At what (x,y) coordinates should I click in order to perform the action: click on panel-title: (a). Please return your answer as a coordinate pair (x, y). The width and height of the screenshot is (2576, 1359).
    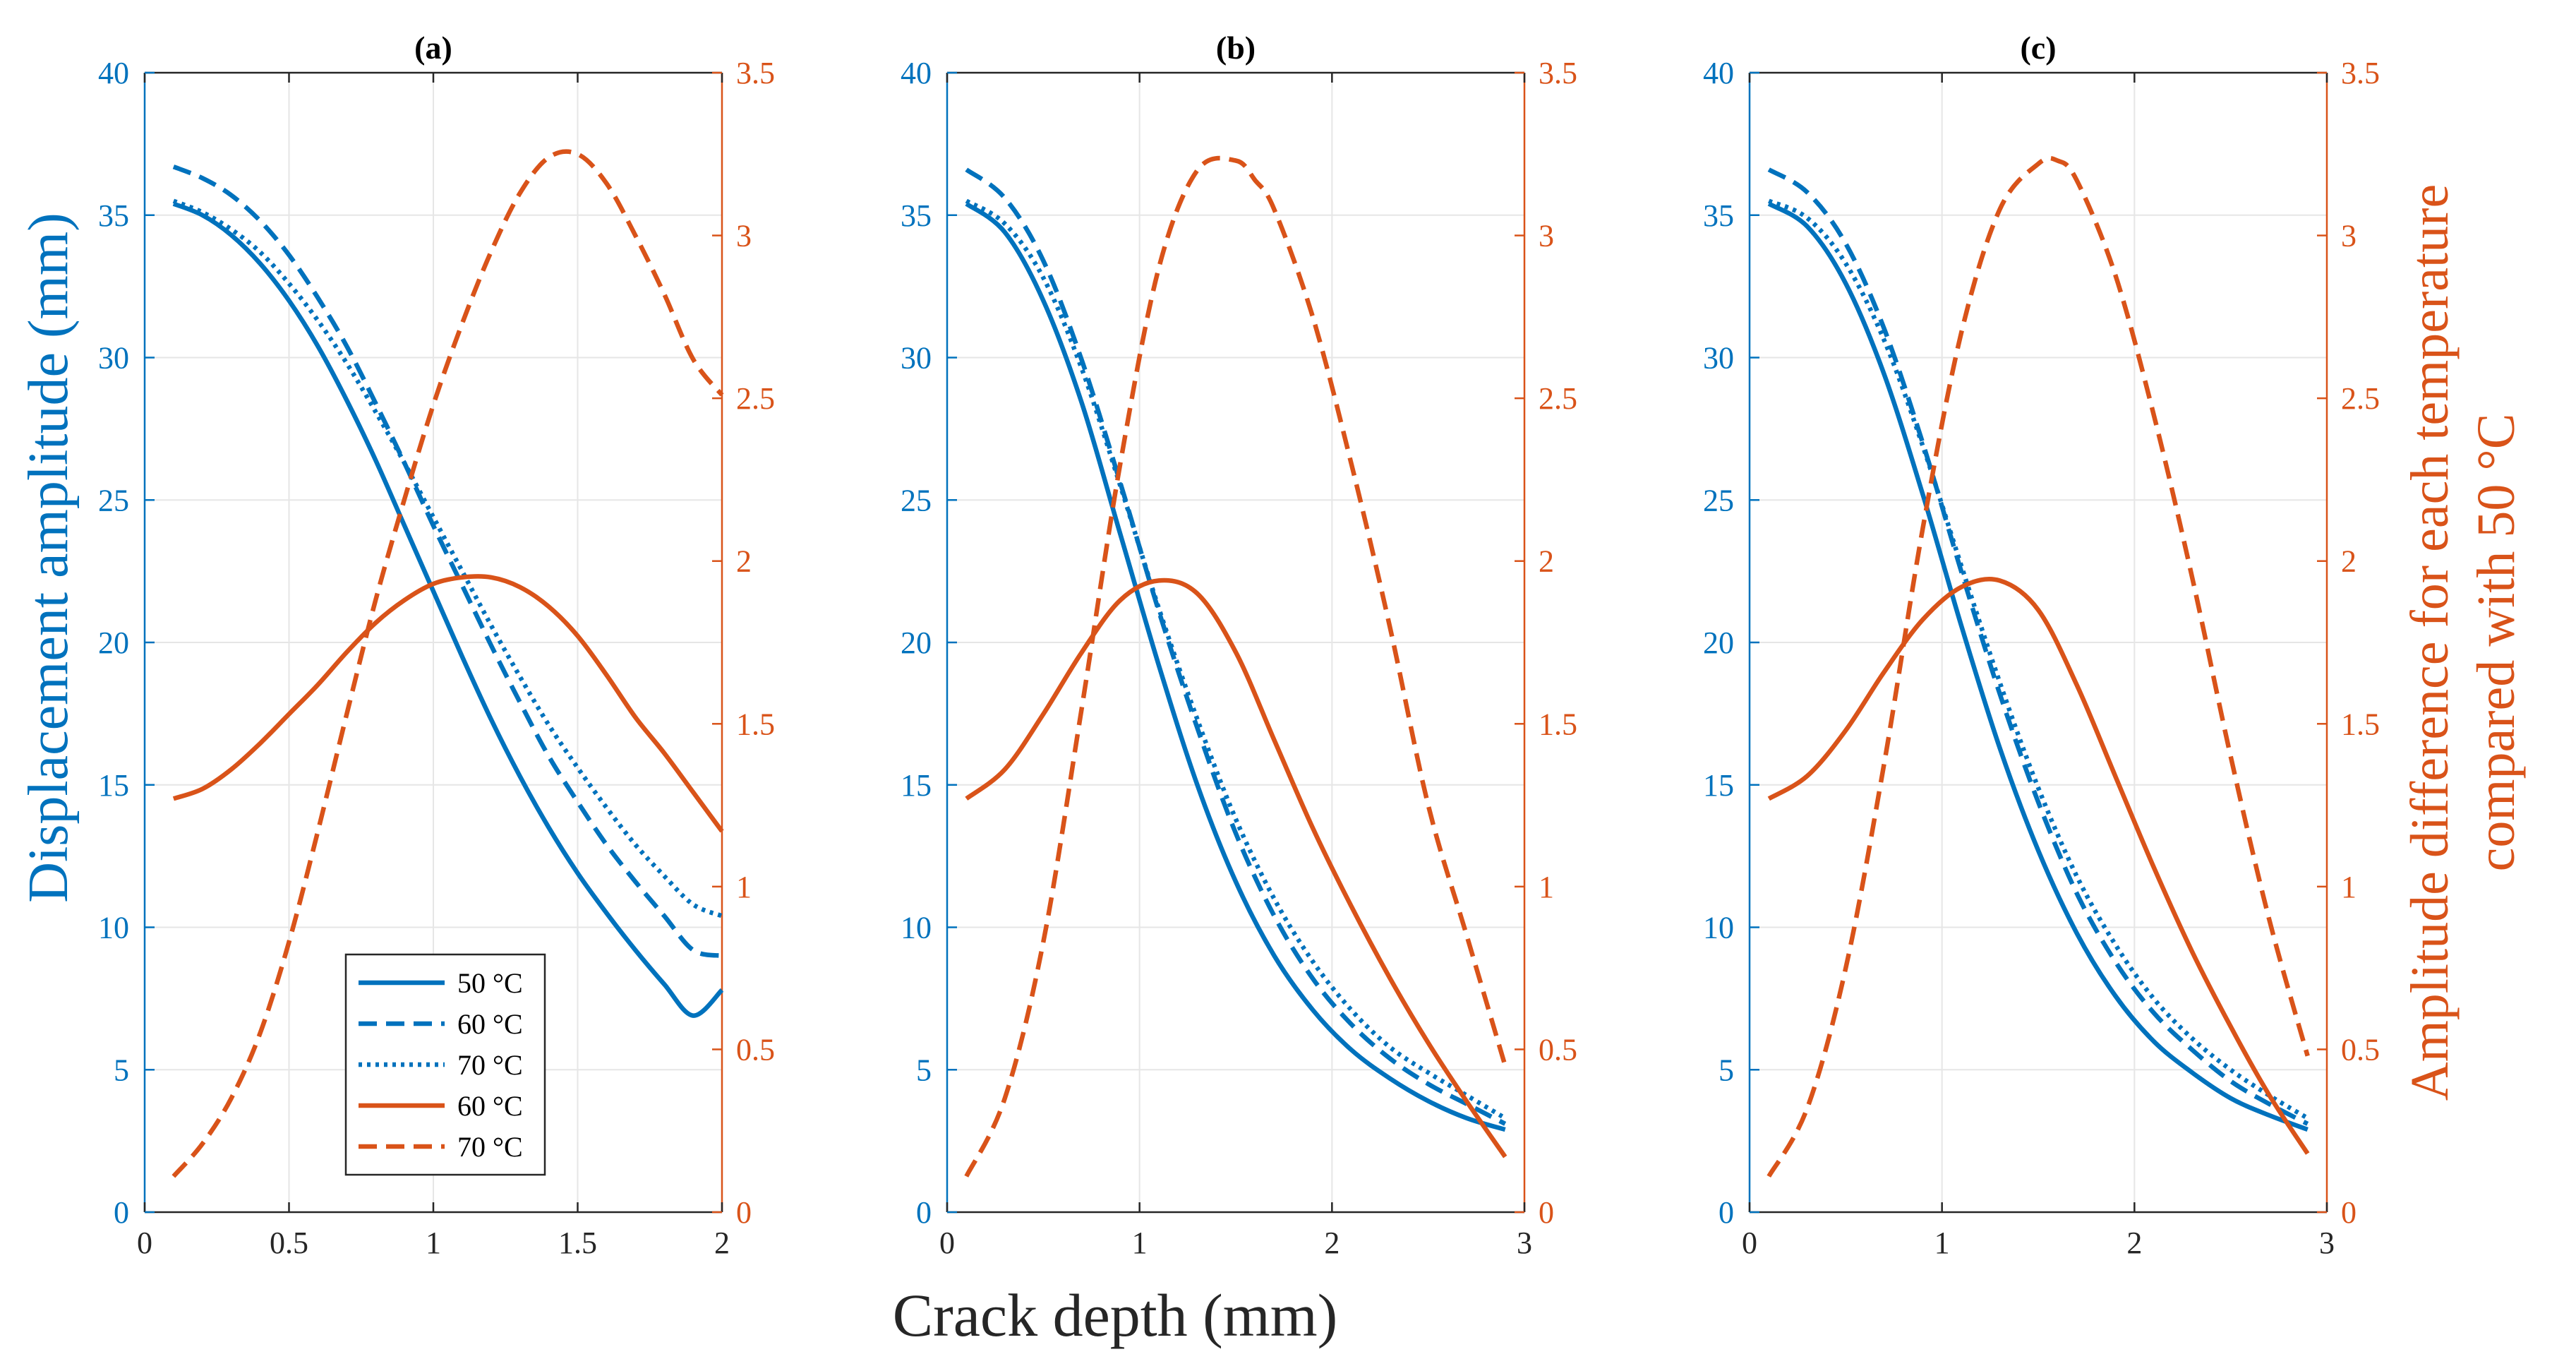
    Looking at the image, I should click on (433, 48).